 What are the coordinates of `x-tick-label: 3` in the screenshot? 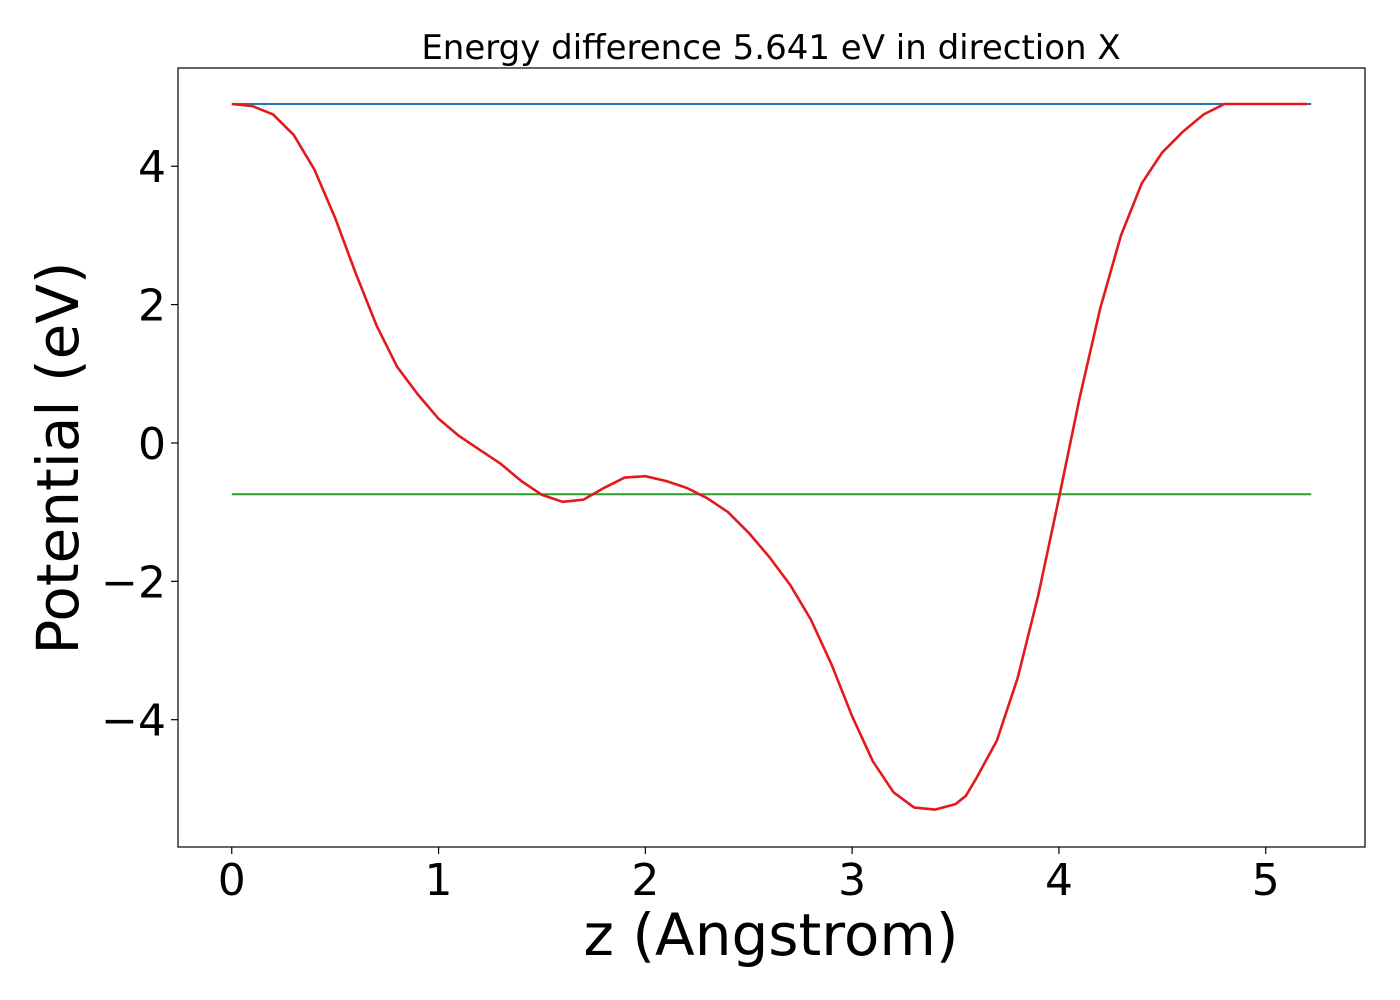 It's located at (852, 880).